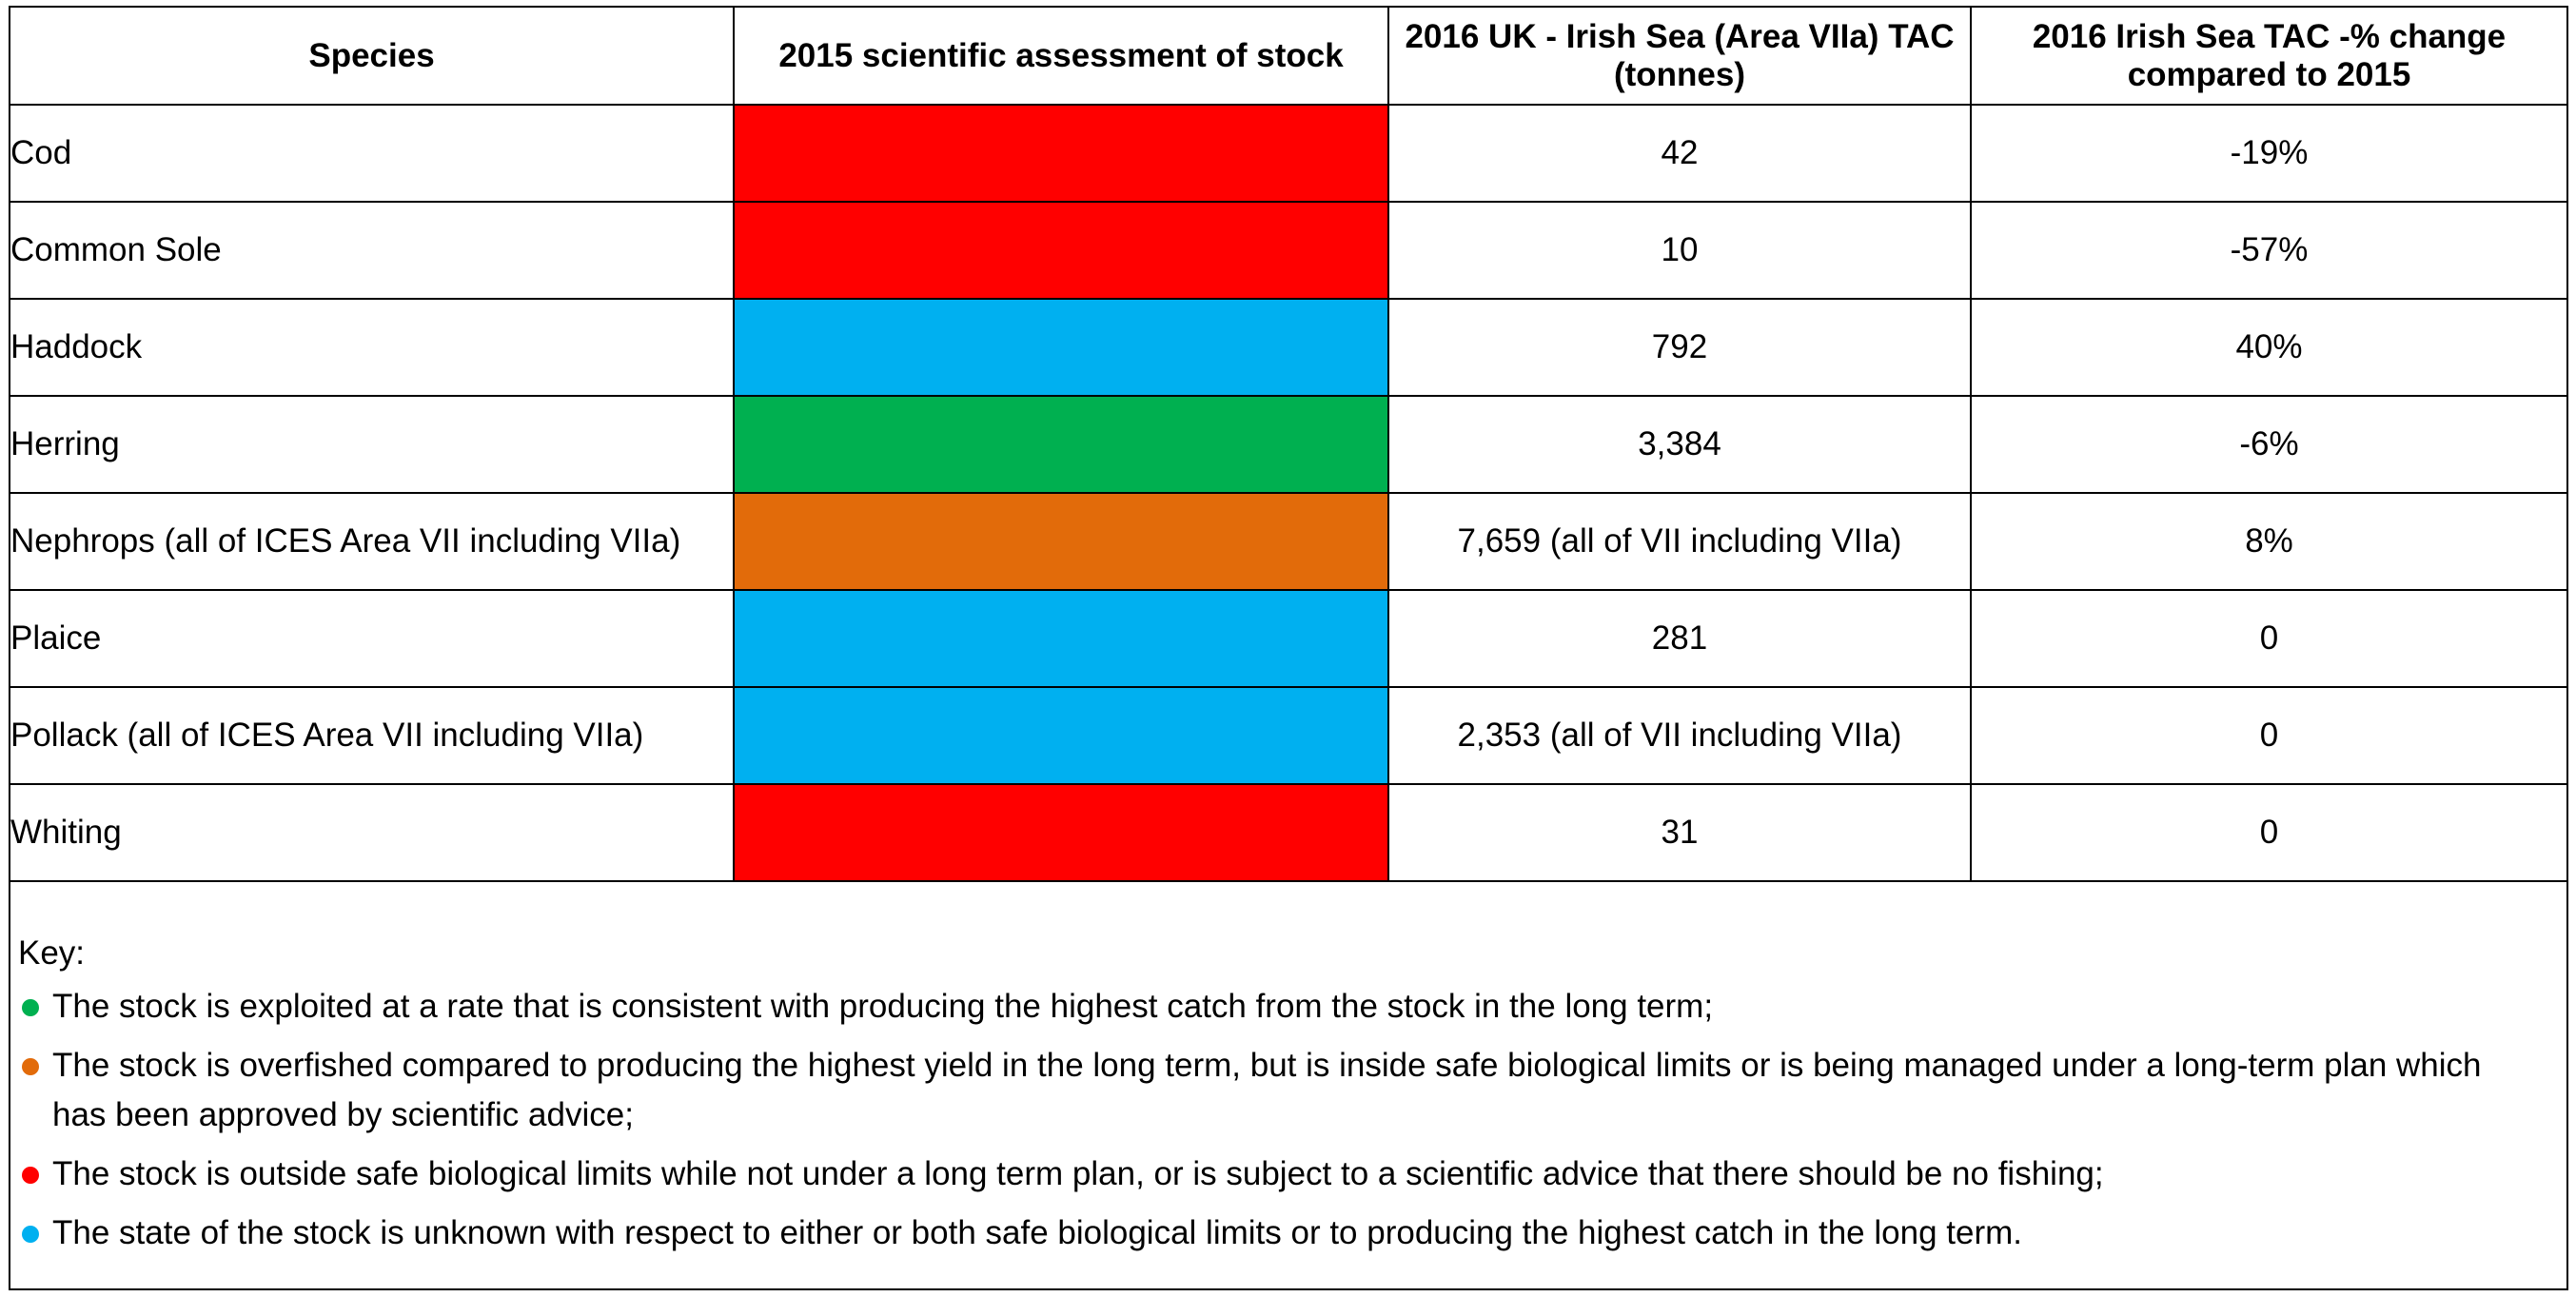  Describe the element at coordinates (1679, 348) in the screenshot. I see `tac-cell: 792` at that location.